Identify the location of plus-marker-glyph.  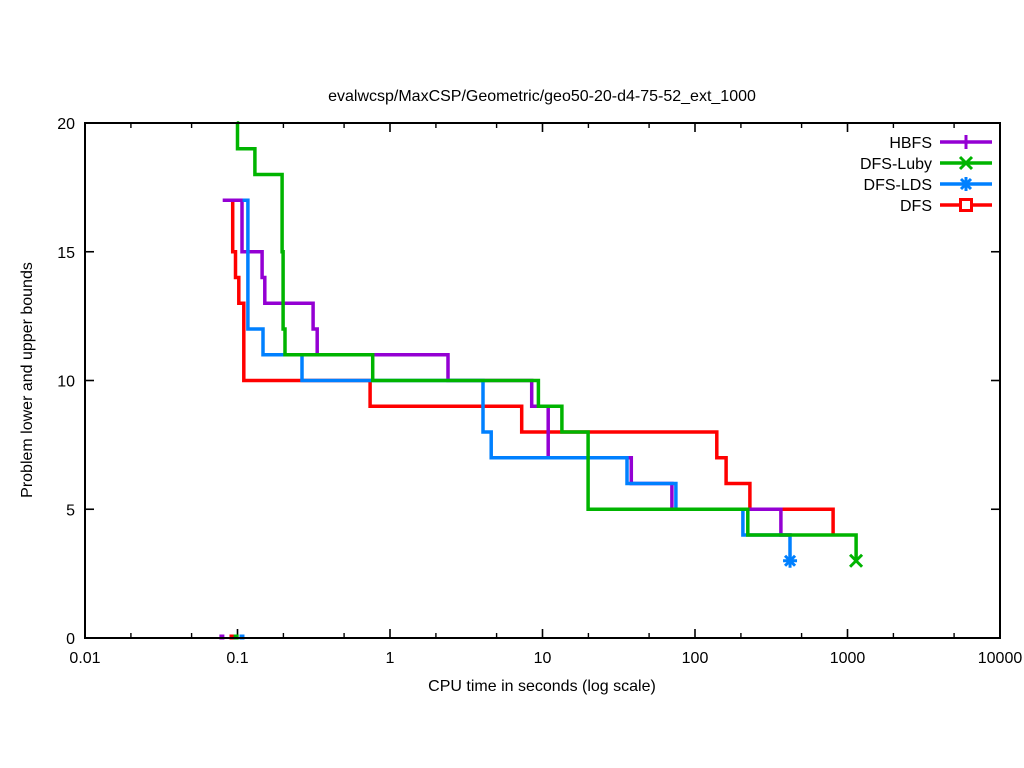
(966, 142).